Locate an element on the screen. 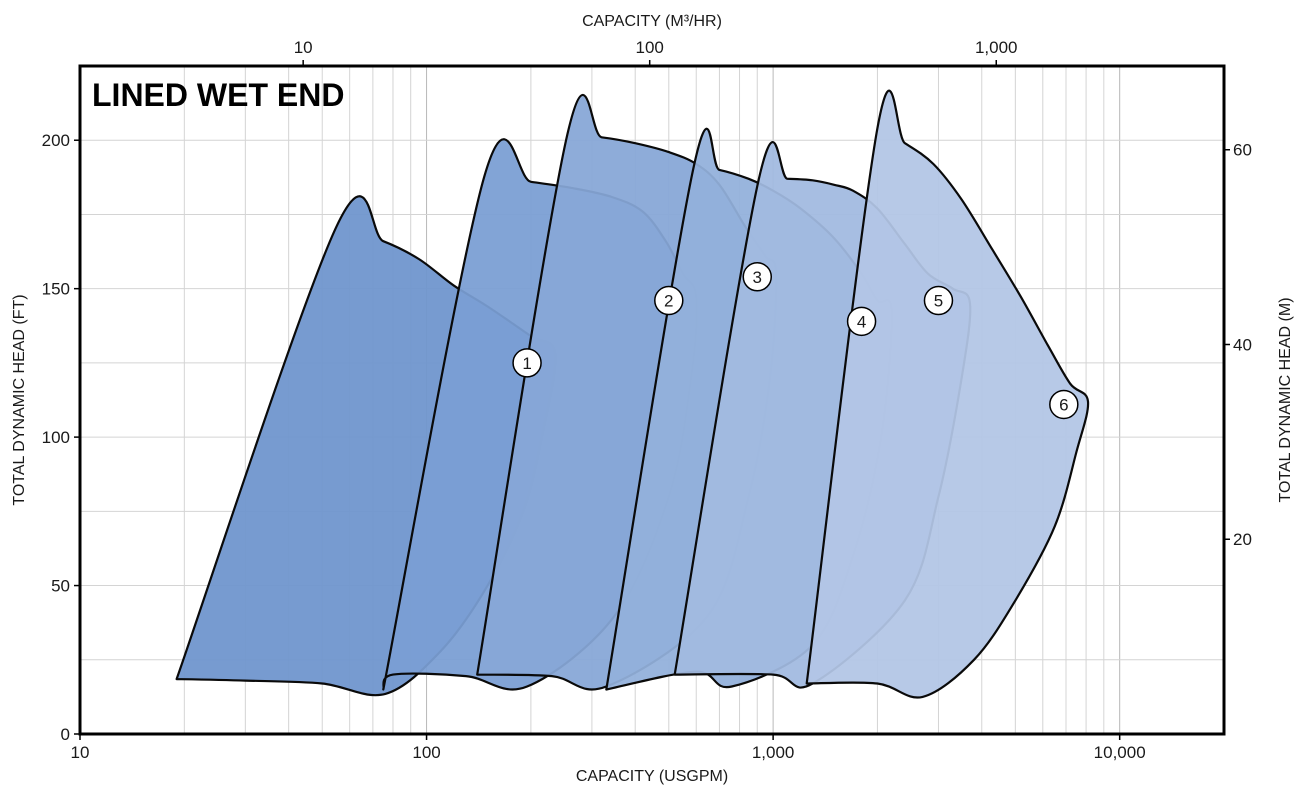 Image resolution: width=1304 pixels, height=786 pixels. region-label-5: 5 is located at coordinates (938, 300).